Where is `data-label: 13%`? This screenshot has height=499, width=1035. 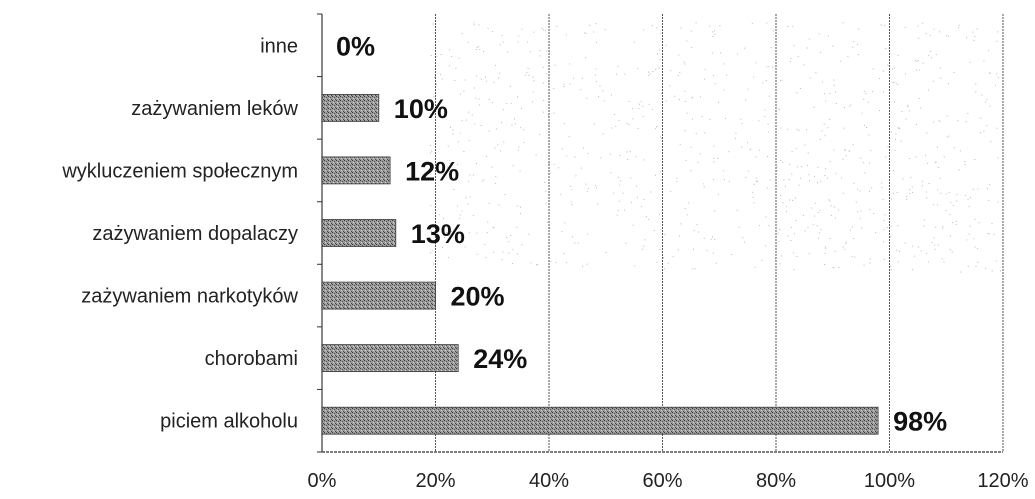
data-label: 13% is located at coordinates (438, 234).